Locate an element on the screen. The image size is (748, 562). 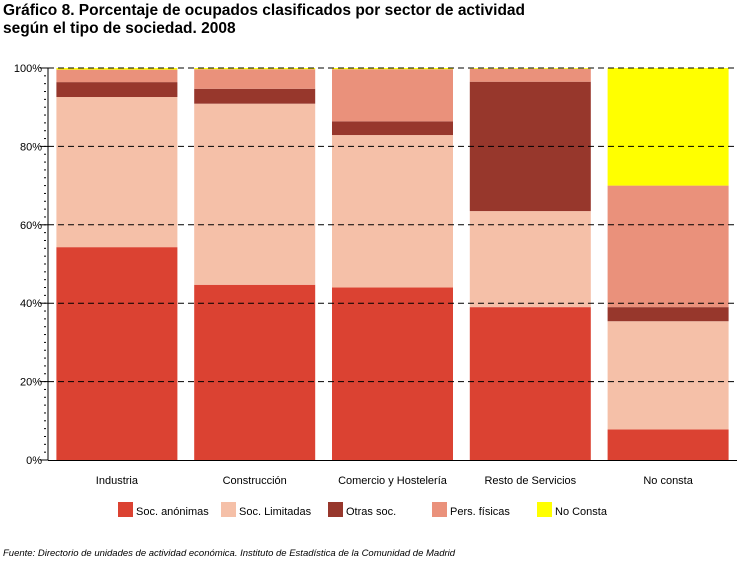
y-tick-label: 80% is located at coordinates (31, 147).